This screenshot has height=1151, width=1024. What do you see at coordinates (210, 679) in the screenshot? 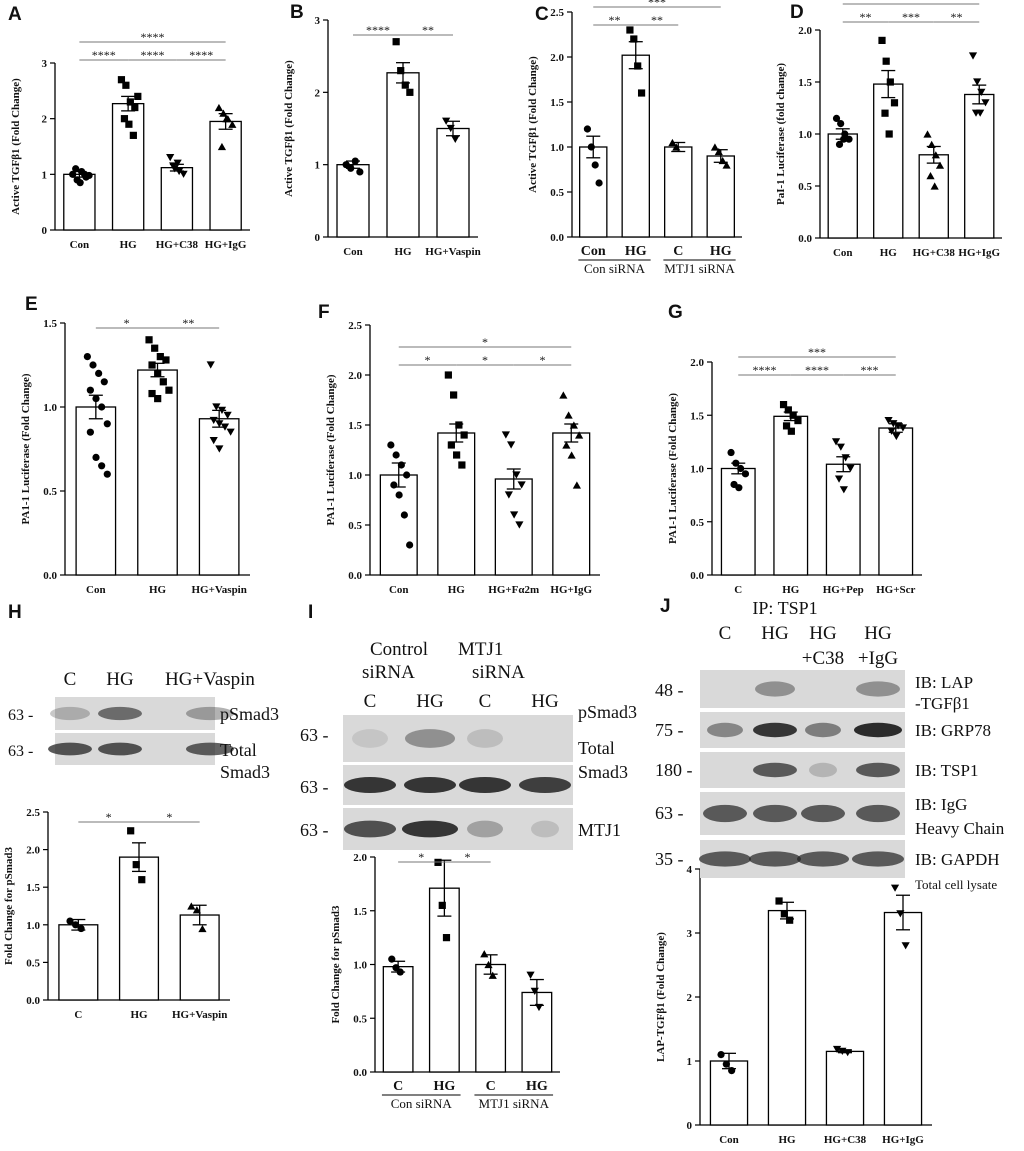
I see `lane-label: HG+Vaspin` at bounding box center [210, 679].